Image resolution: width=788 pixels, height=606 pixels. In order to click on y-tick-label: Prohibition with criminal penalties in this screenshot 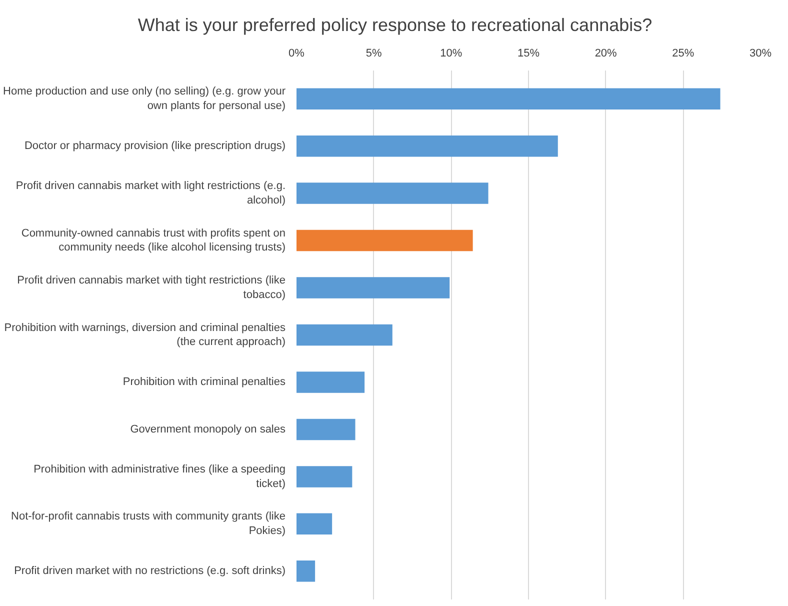, I will do `click(204, 382)`.